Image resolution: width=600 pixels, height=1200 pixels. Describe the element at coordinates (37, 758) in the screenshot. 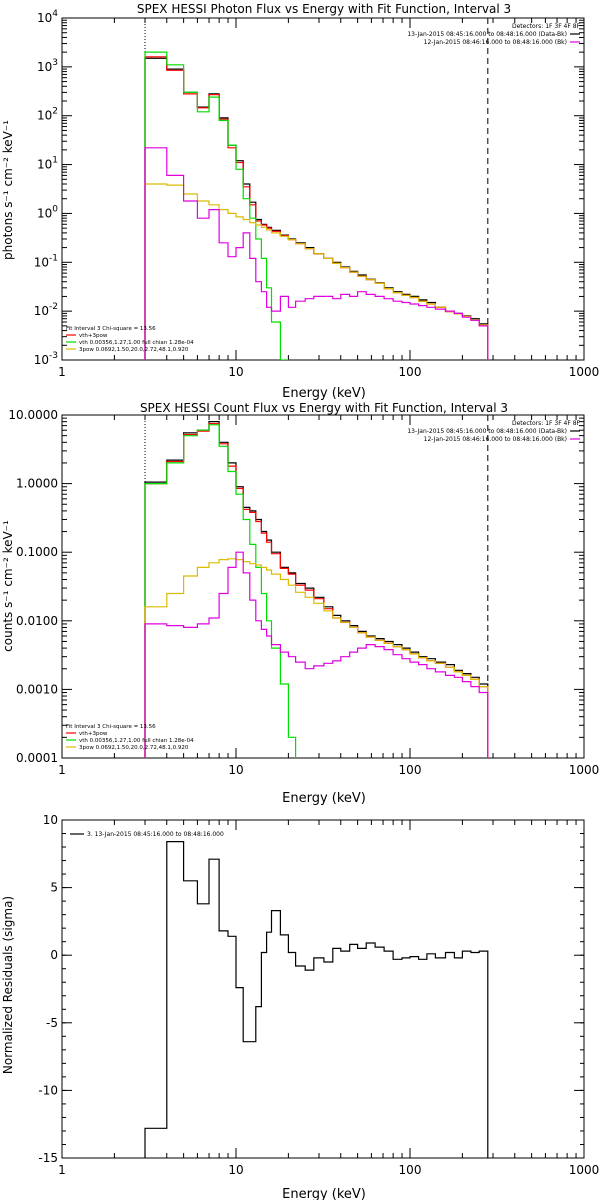

I see `y-tick-label: 0.0001` at that location.